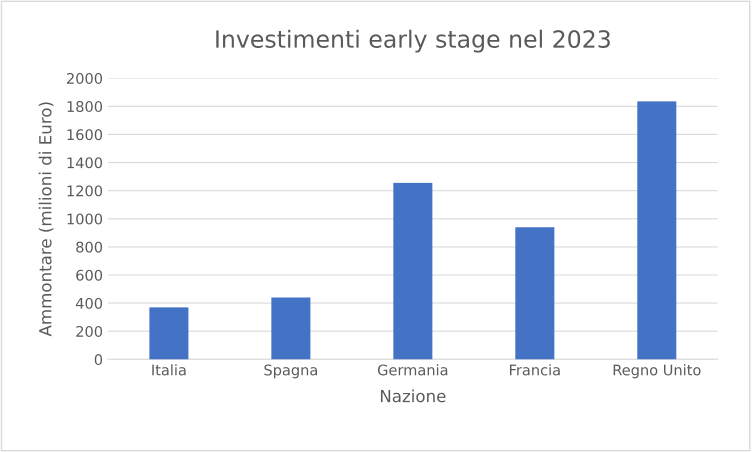 This screenshot has width=752, height=452. What do you see at coordinates (413, 395) in the screenshot?
I see `x-axis-title: Nazione` at bounding box center [413, 395].